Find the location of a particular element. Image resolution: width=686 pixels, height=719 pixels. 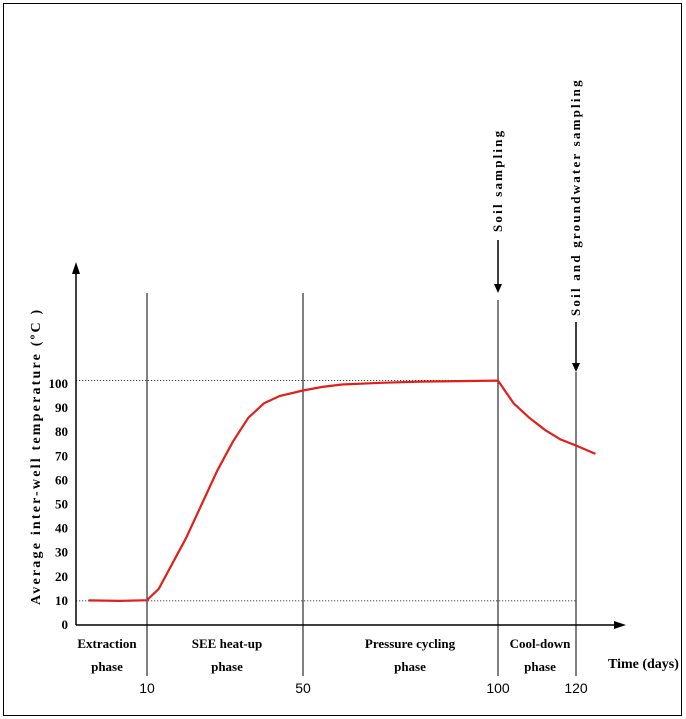

phase-label: Pressure cycling is located at coordinates (410, 643).